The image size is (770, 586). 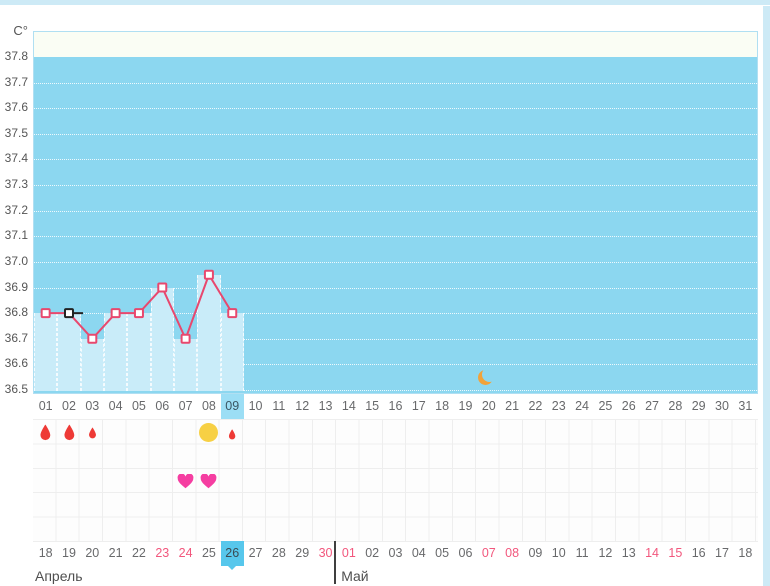 What do you see at coordinates (16, 235) in the screenshot?
I see `y-tick-label: 37.1` at bounding box center [16, 235].